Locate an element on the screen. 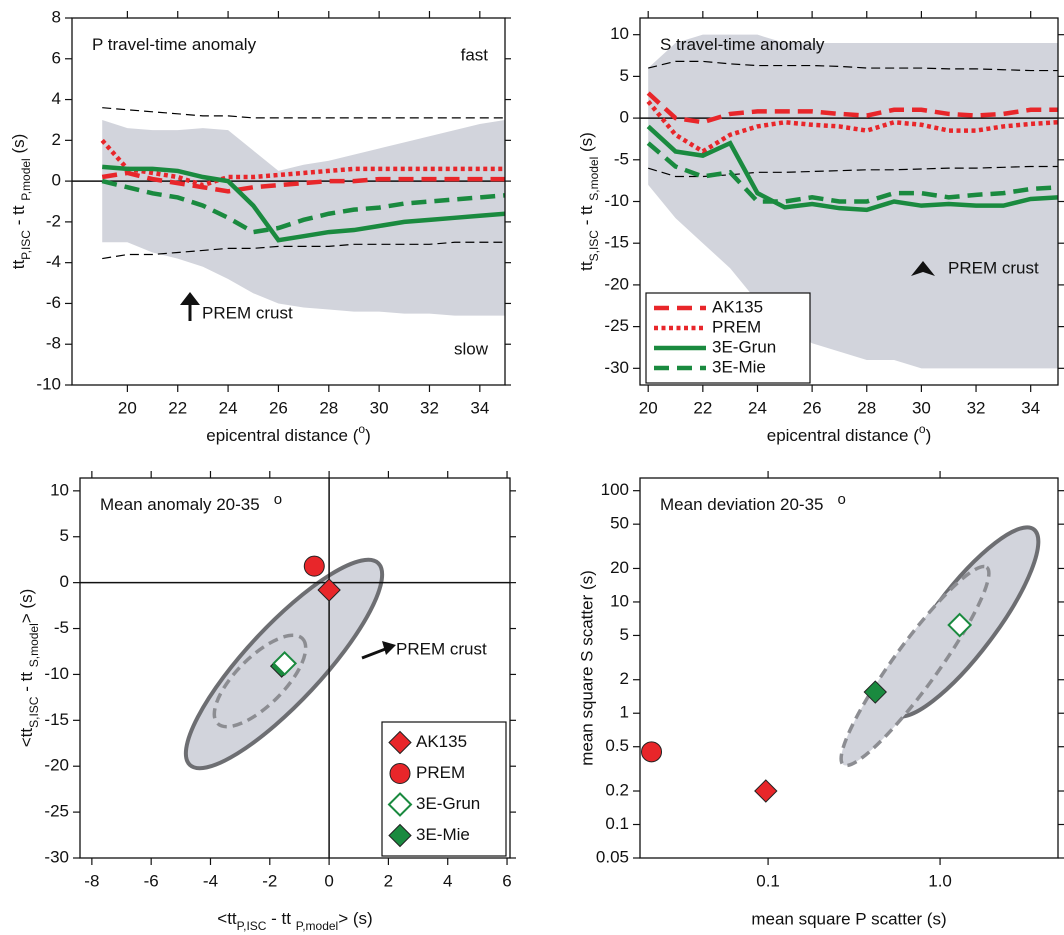 The image size is (1064, 935). y-tick-label: 5 is located at coordinates (624, 75).